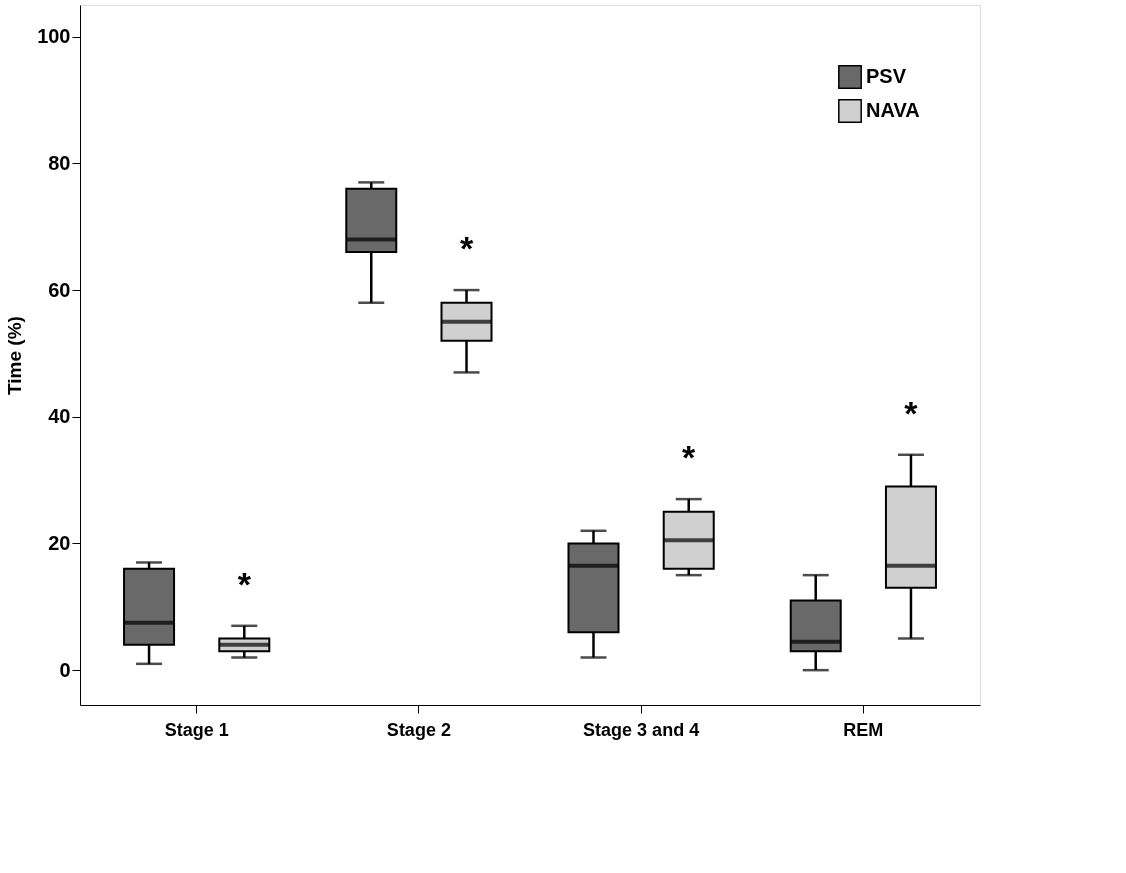  I want to click on legend-label: NAVA, so click(893, 110).